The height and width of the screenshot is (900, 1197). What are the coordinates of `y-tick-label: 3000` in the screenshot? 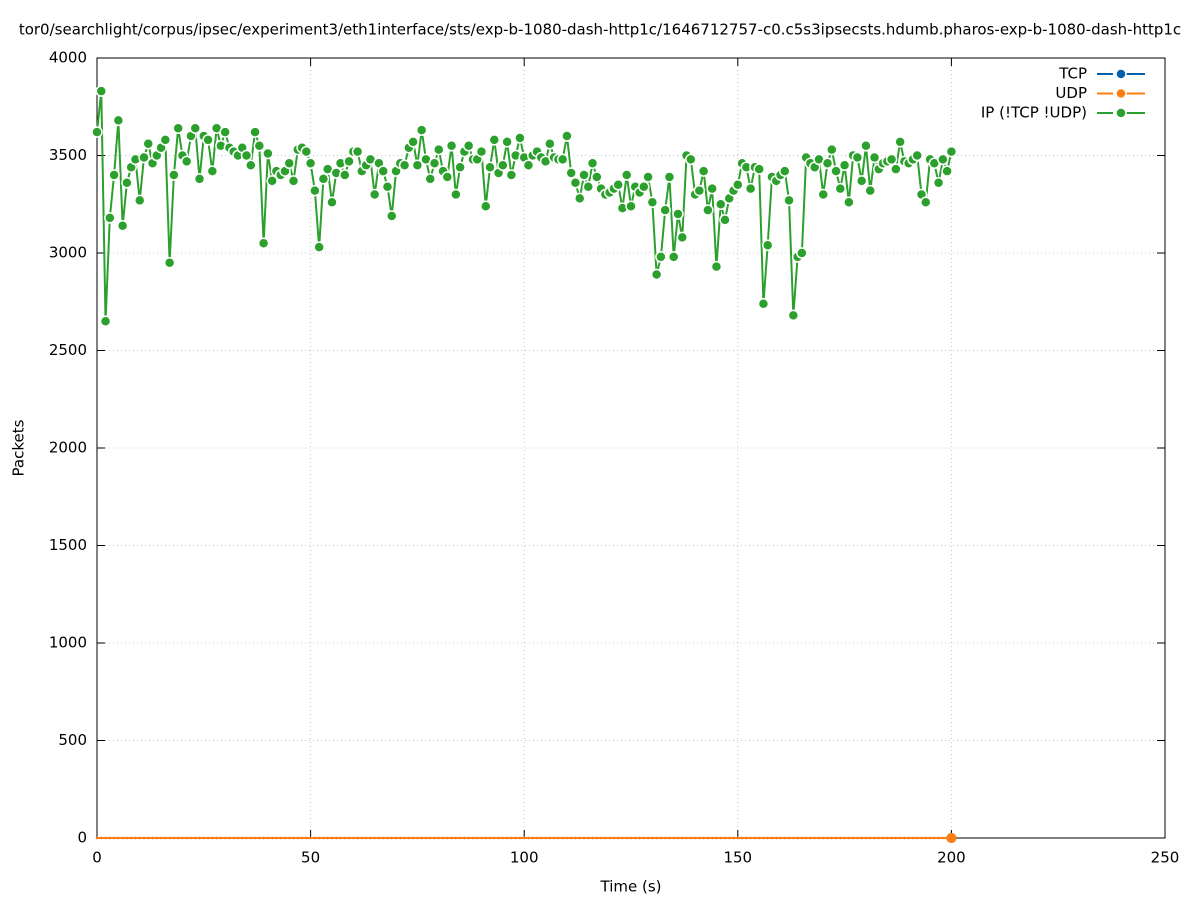 It's located at (68, 253).